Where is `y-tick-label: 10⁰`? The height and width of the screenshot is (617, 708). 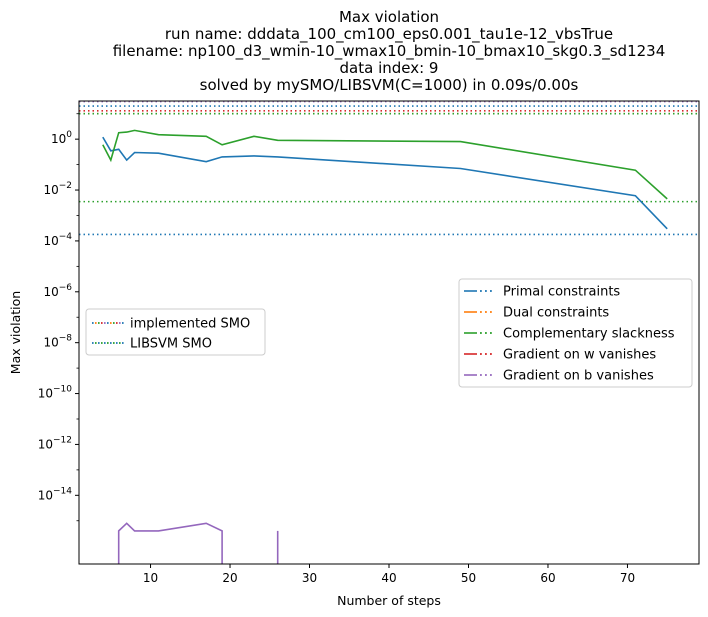 y-tick-label: 10⁰ is located at coordinates (61, 138).